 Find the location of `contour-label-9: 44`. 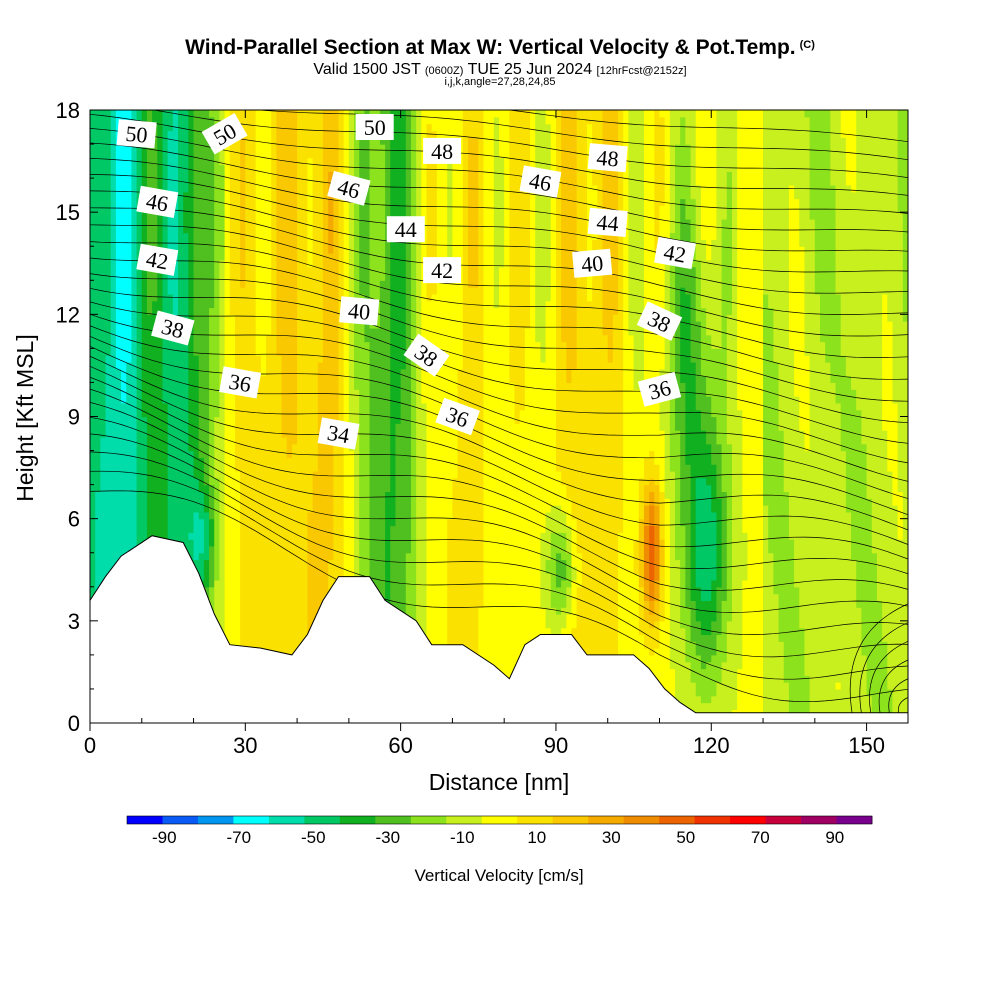

contour-label-9: 44 is located at coordinates (607, 222).